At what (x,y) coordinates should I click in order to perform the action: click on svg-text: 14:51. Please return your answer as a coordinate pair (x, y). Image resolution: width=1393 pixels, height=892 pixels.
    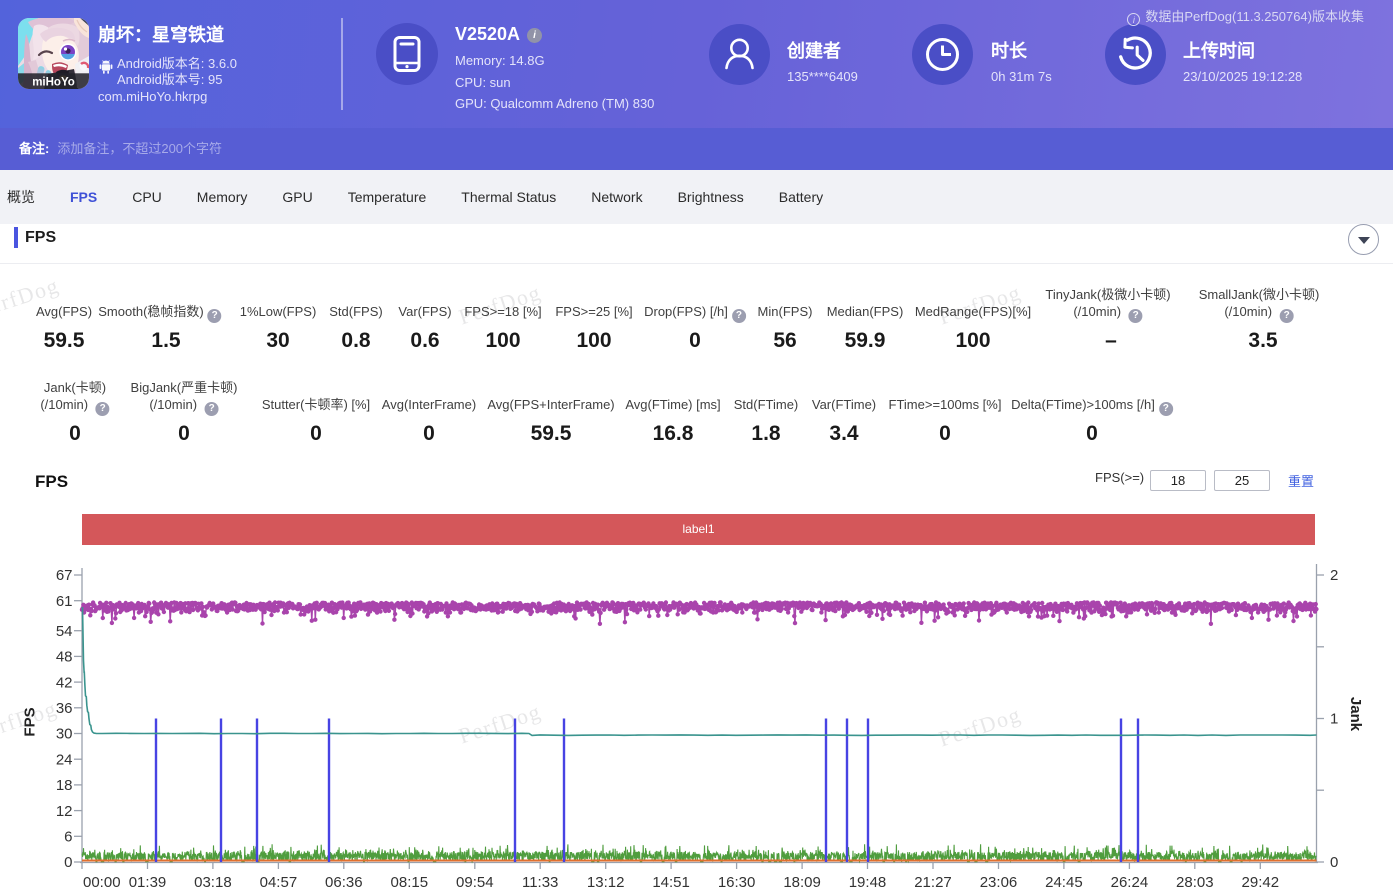
    Looking at the image, I should click on (671, 882).